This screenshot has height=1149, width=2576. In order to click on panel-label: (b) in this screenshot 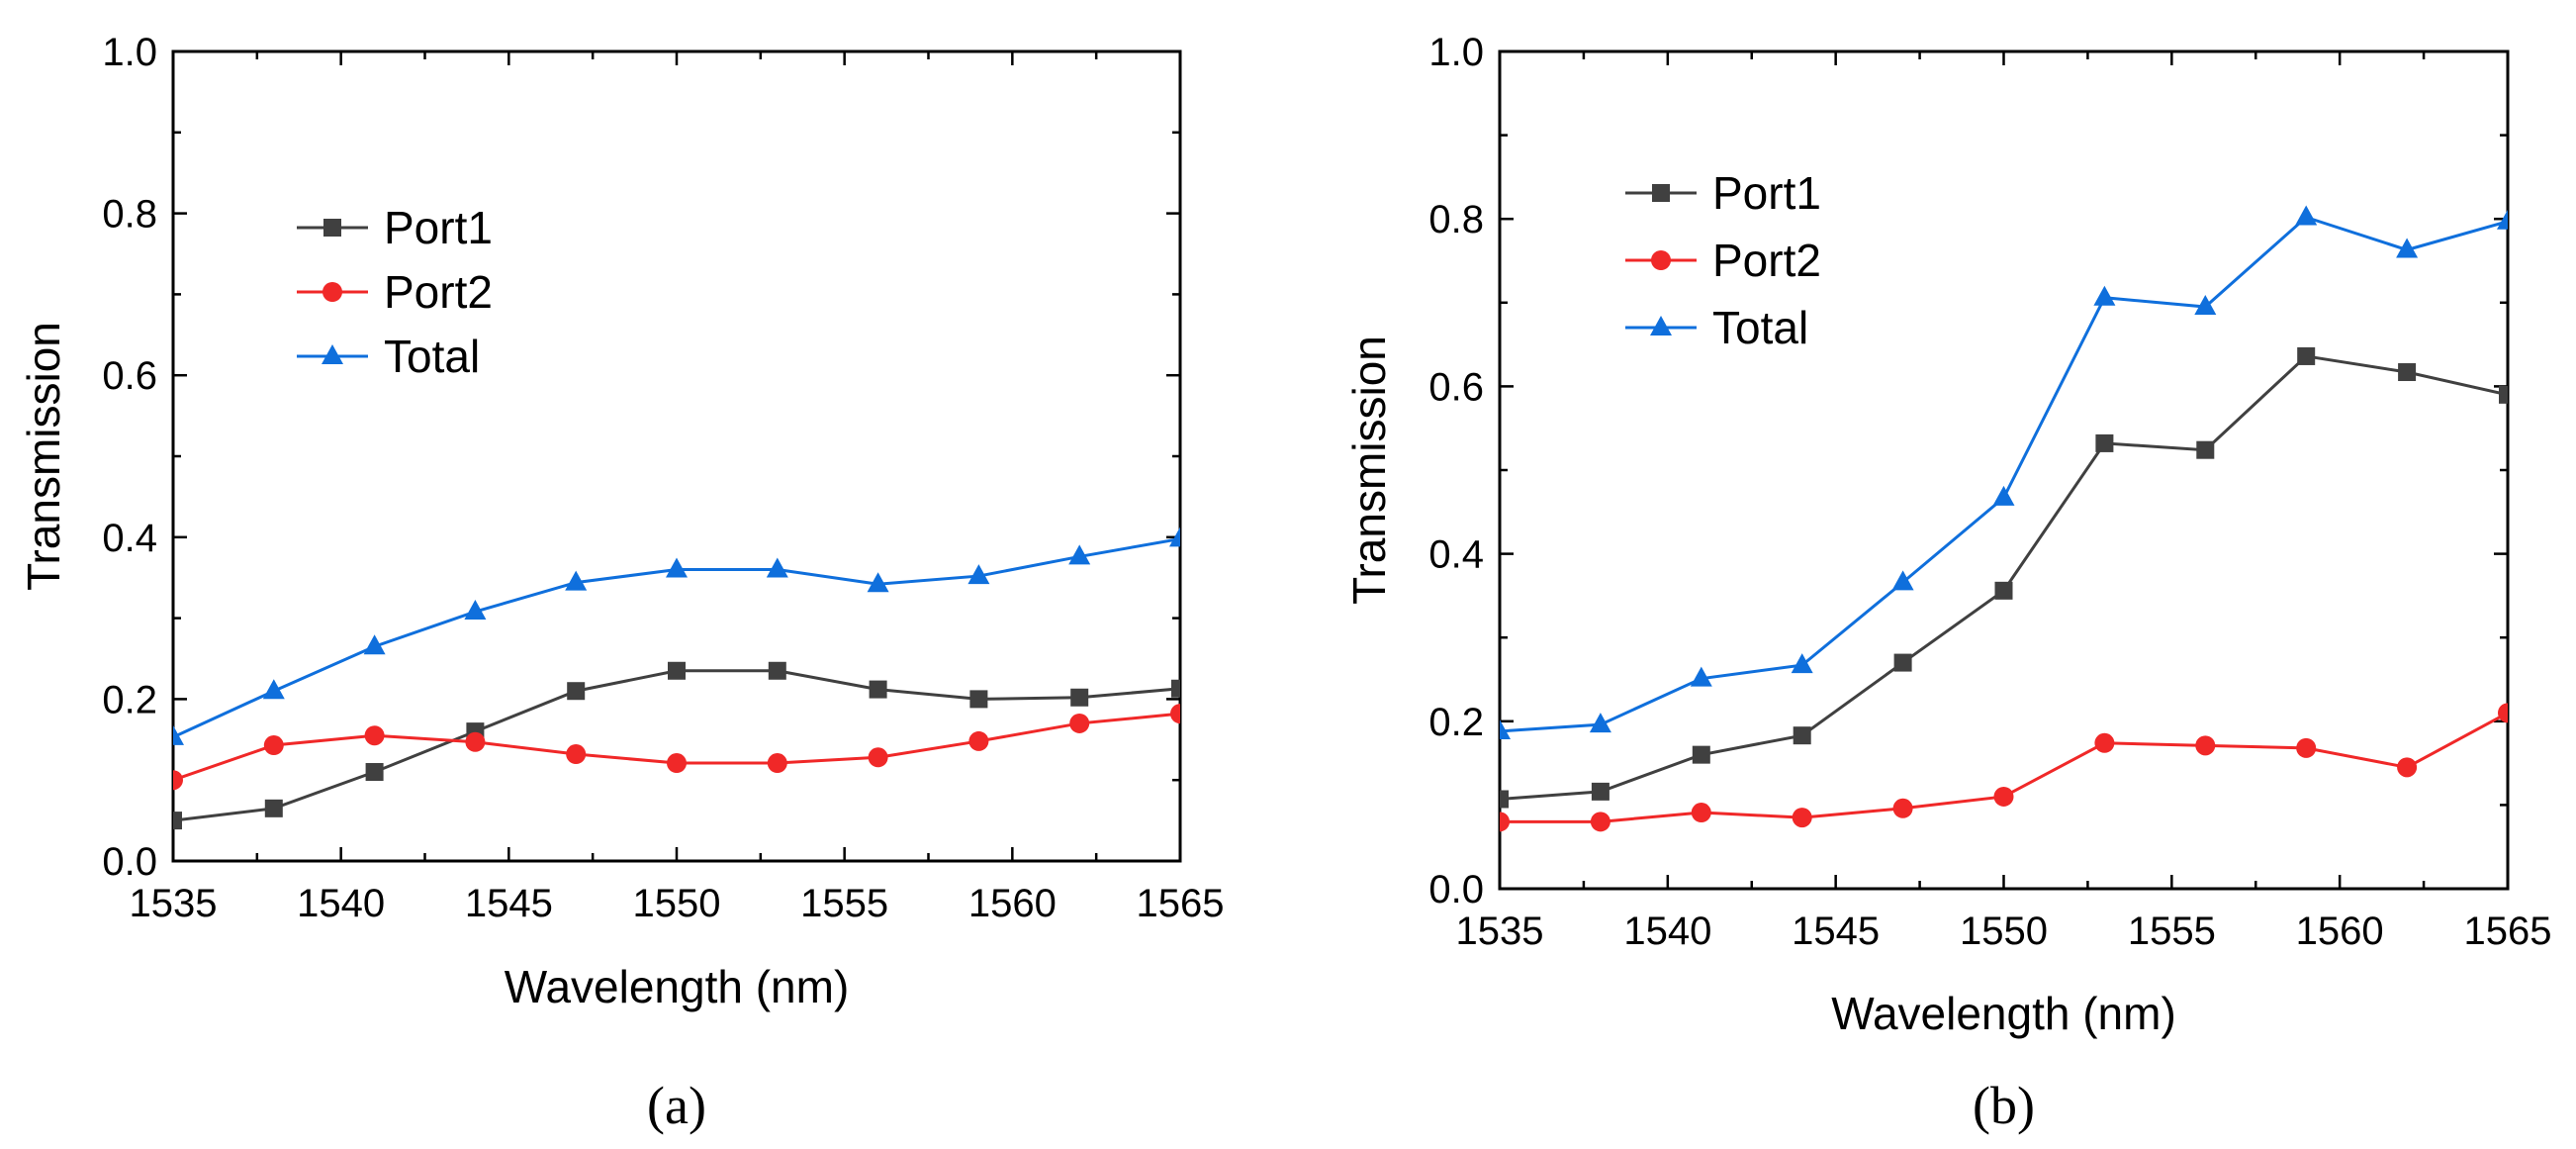, I will do `click(2004, 1105)`.